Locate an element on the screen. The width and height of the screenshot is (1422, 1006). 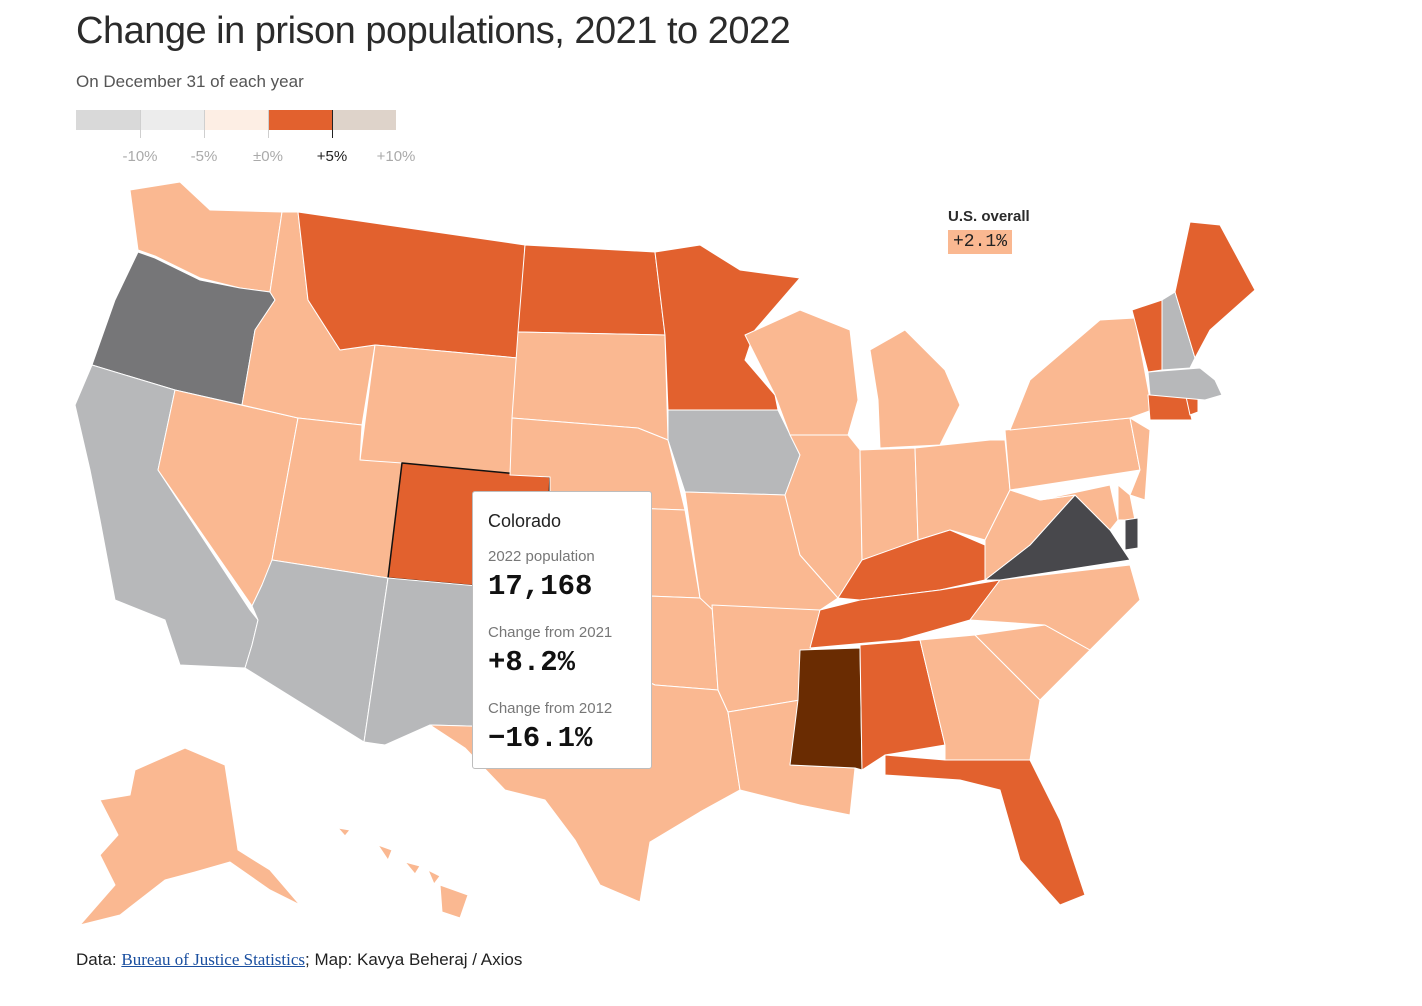
state-california is located at coordinates (166, 516).